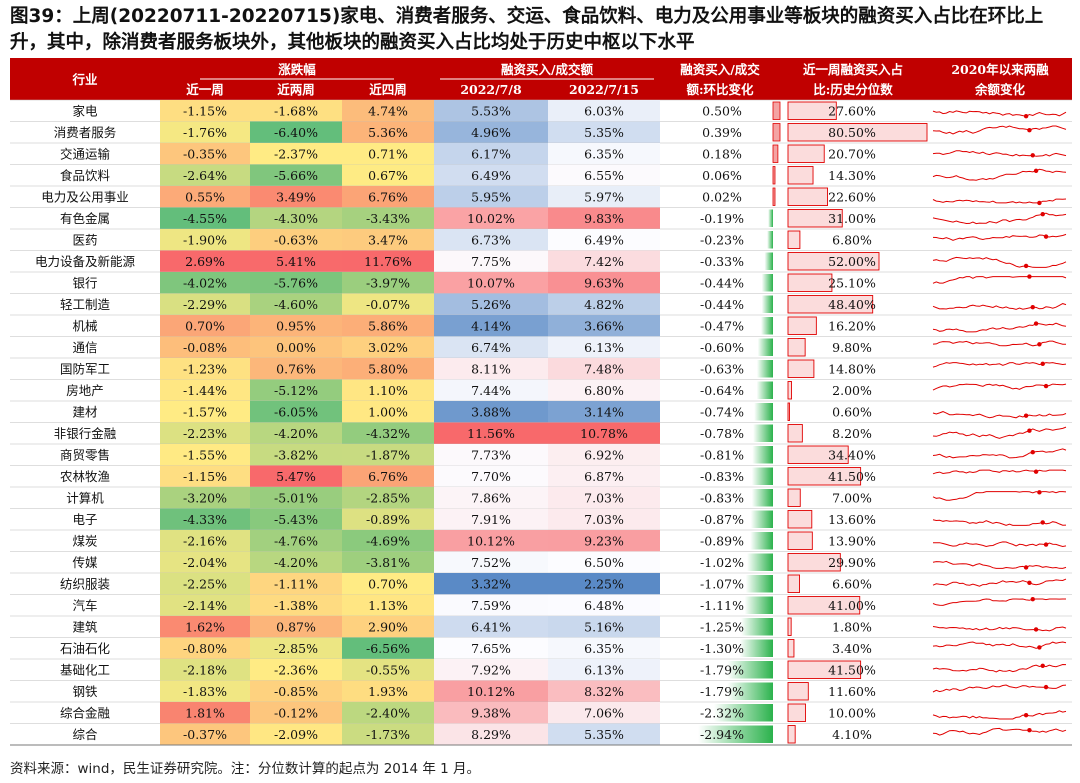 The height and width of the screenshot is (783, 1080). I want to click on value-d1: 7.52%, so click(491, 562).